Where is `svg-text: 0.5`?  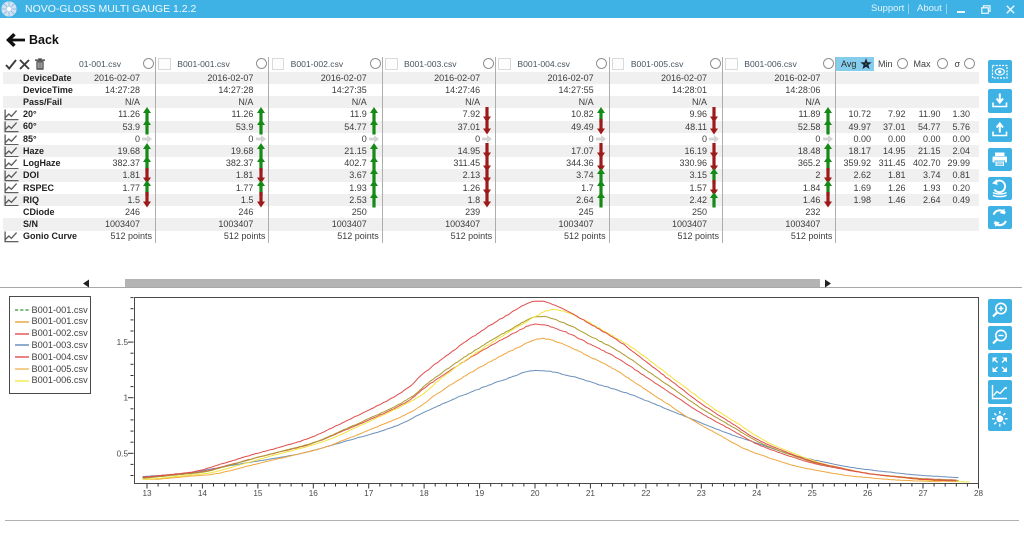
svg-text: 0.5 is located at coordinates (123, 453).